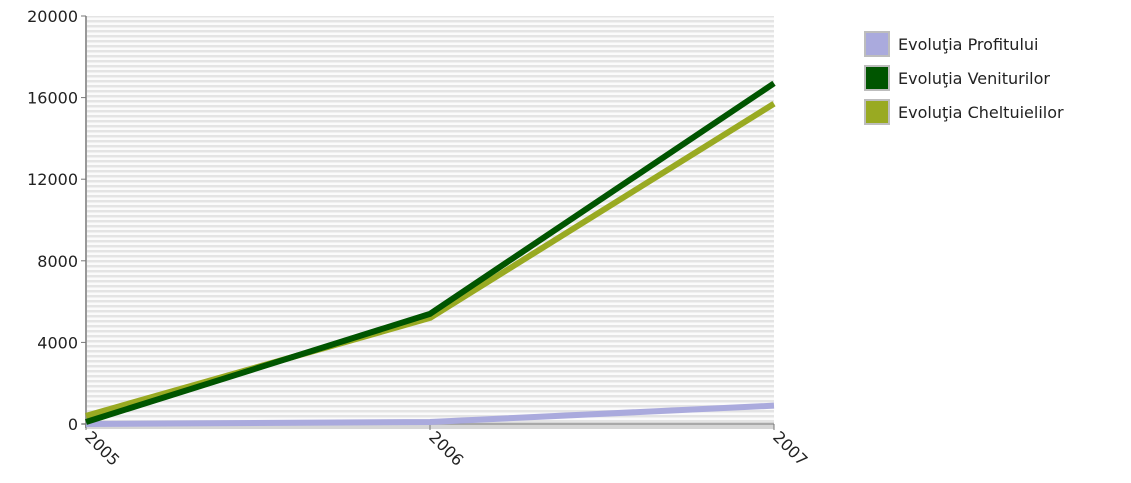  Describe the element at coordinates (790, 448) in the screenshot. I see `x-tick-label: 2007` at that location.